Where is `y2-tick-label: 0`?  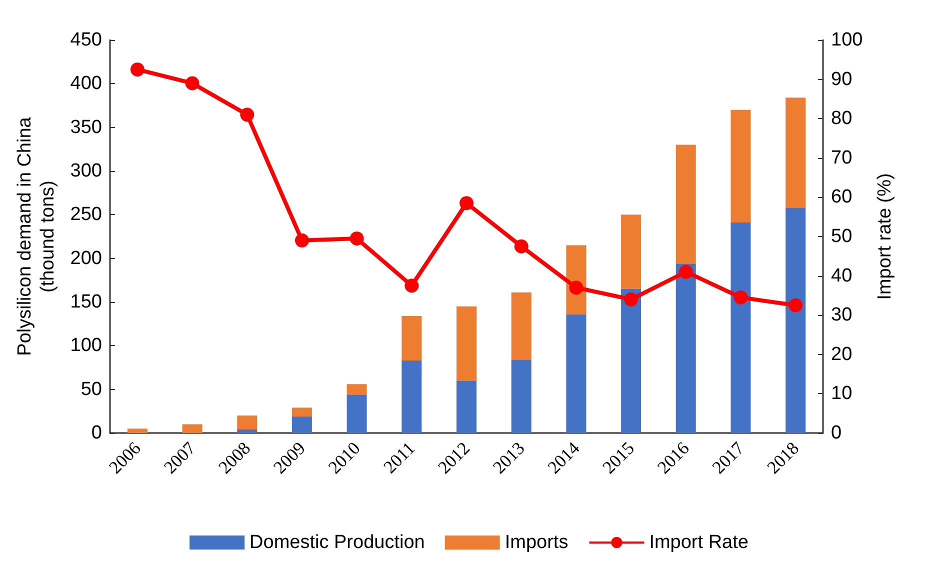 y2-tick-label: 0 is located at coordinates (836, 433).